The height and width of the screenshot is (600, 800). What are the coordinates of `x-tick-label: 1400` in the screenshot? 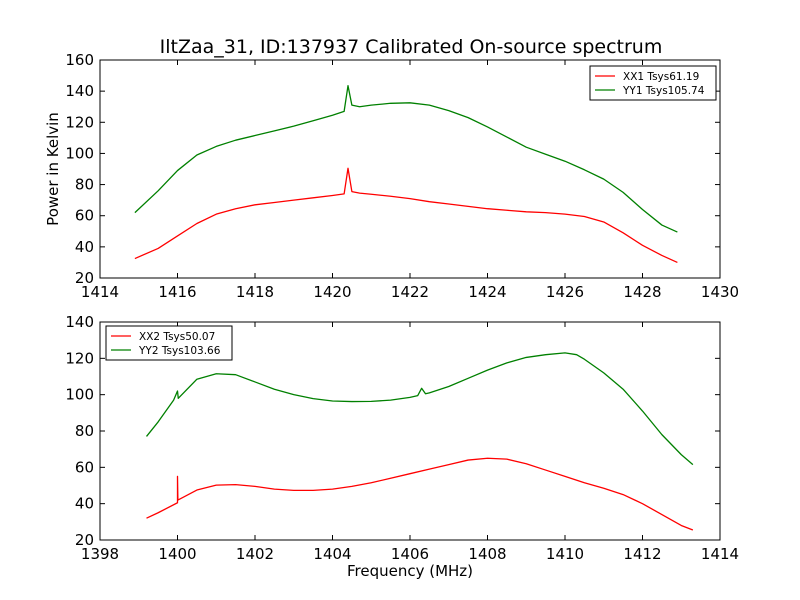 It's located at (177, 554).